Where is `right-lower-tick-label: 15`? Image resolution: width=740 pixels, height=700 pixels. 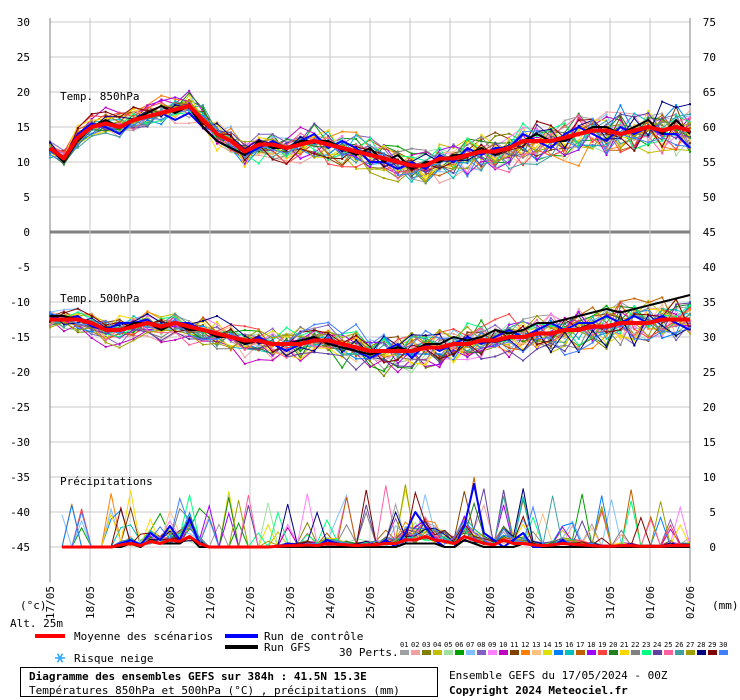 right-lower-tick-label: 15 is located at coordinates (709, 442).